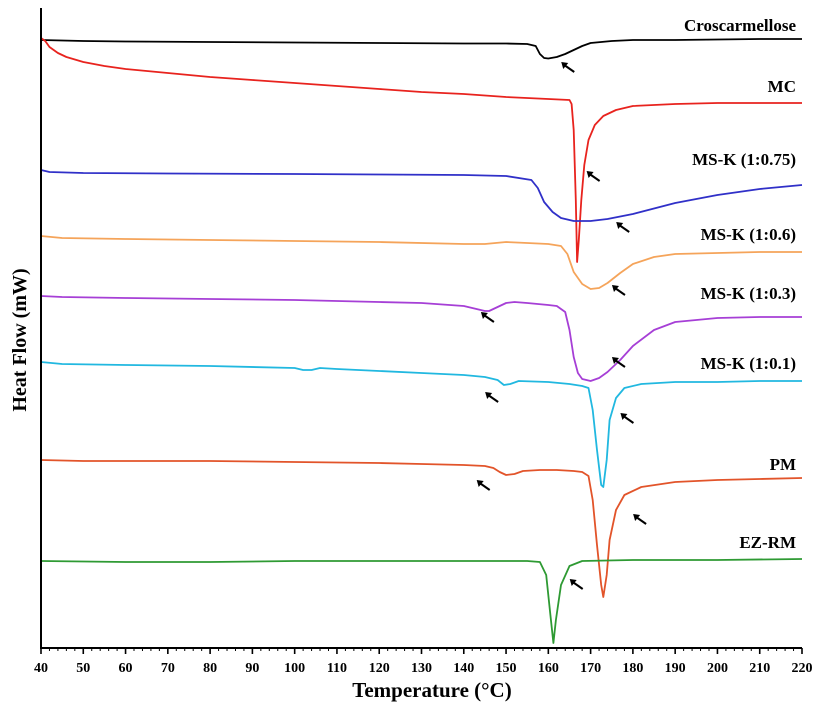 This screenshot has width=818, height=708. I want to click on series-label-mc: MC, so click(782, 86).